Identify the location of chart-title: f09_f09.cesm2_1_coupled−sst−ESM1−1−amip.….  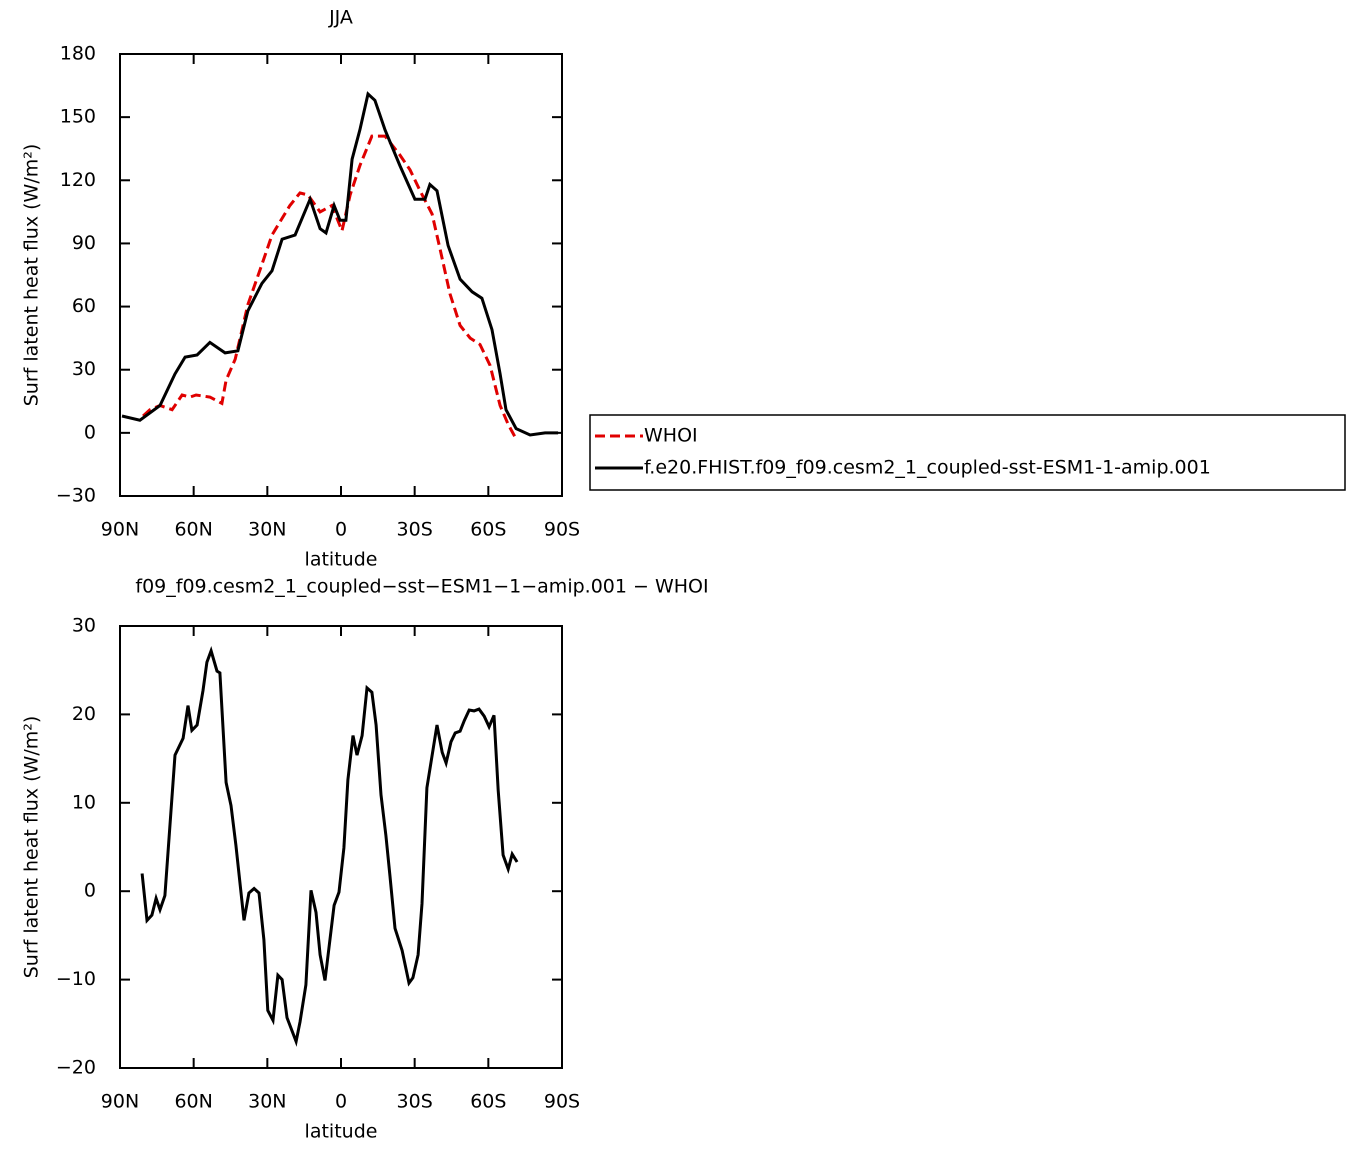
(421, 587).